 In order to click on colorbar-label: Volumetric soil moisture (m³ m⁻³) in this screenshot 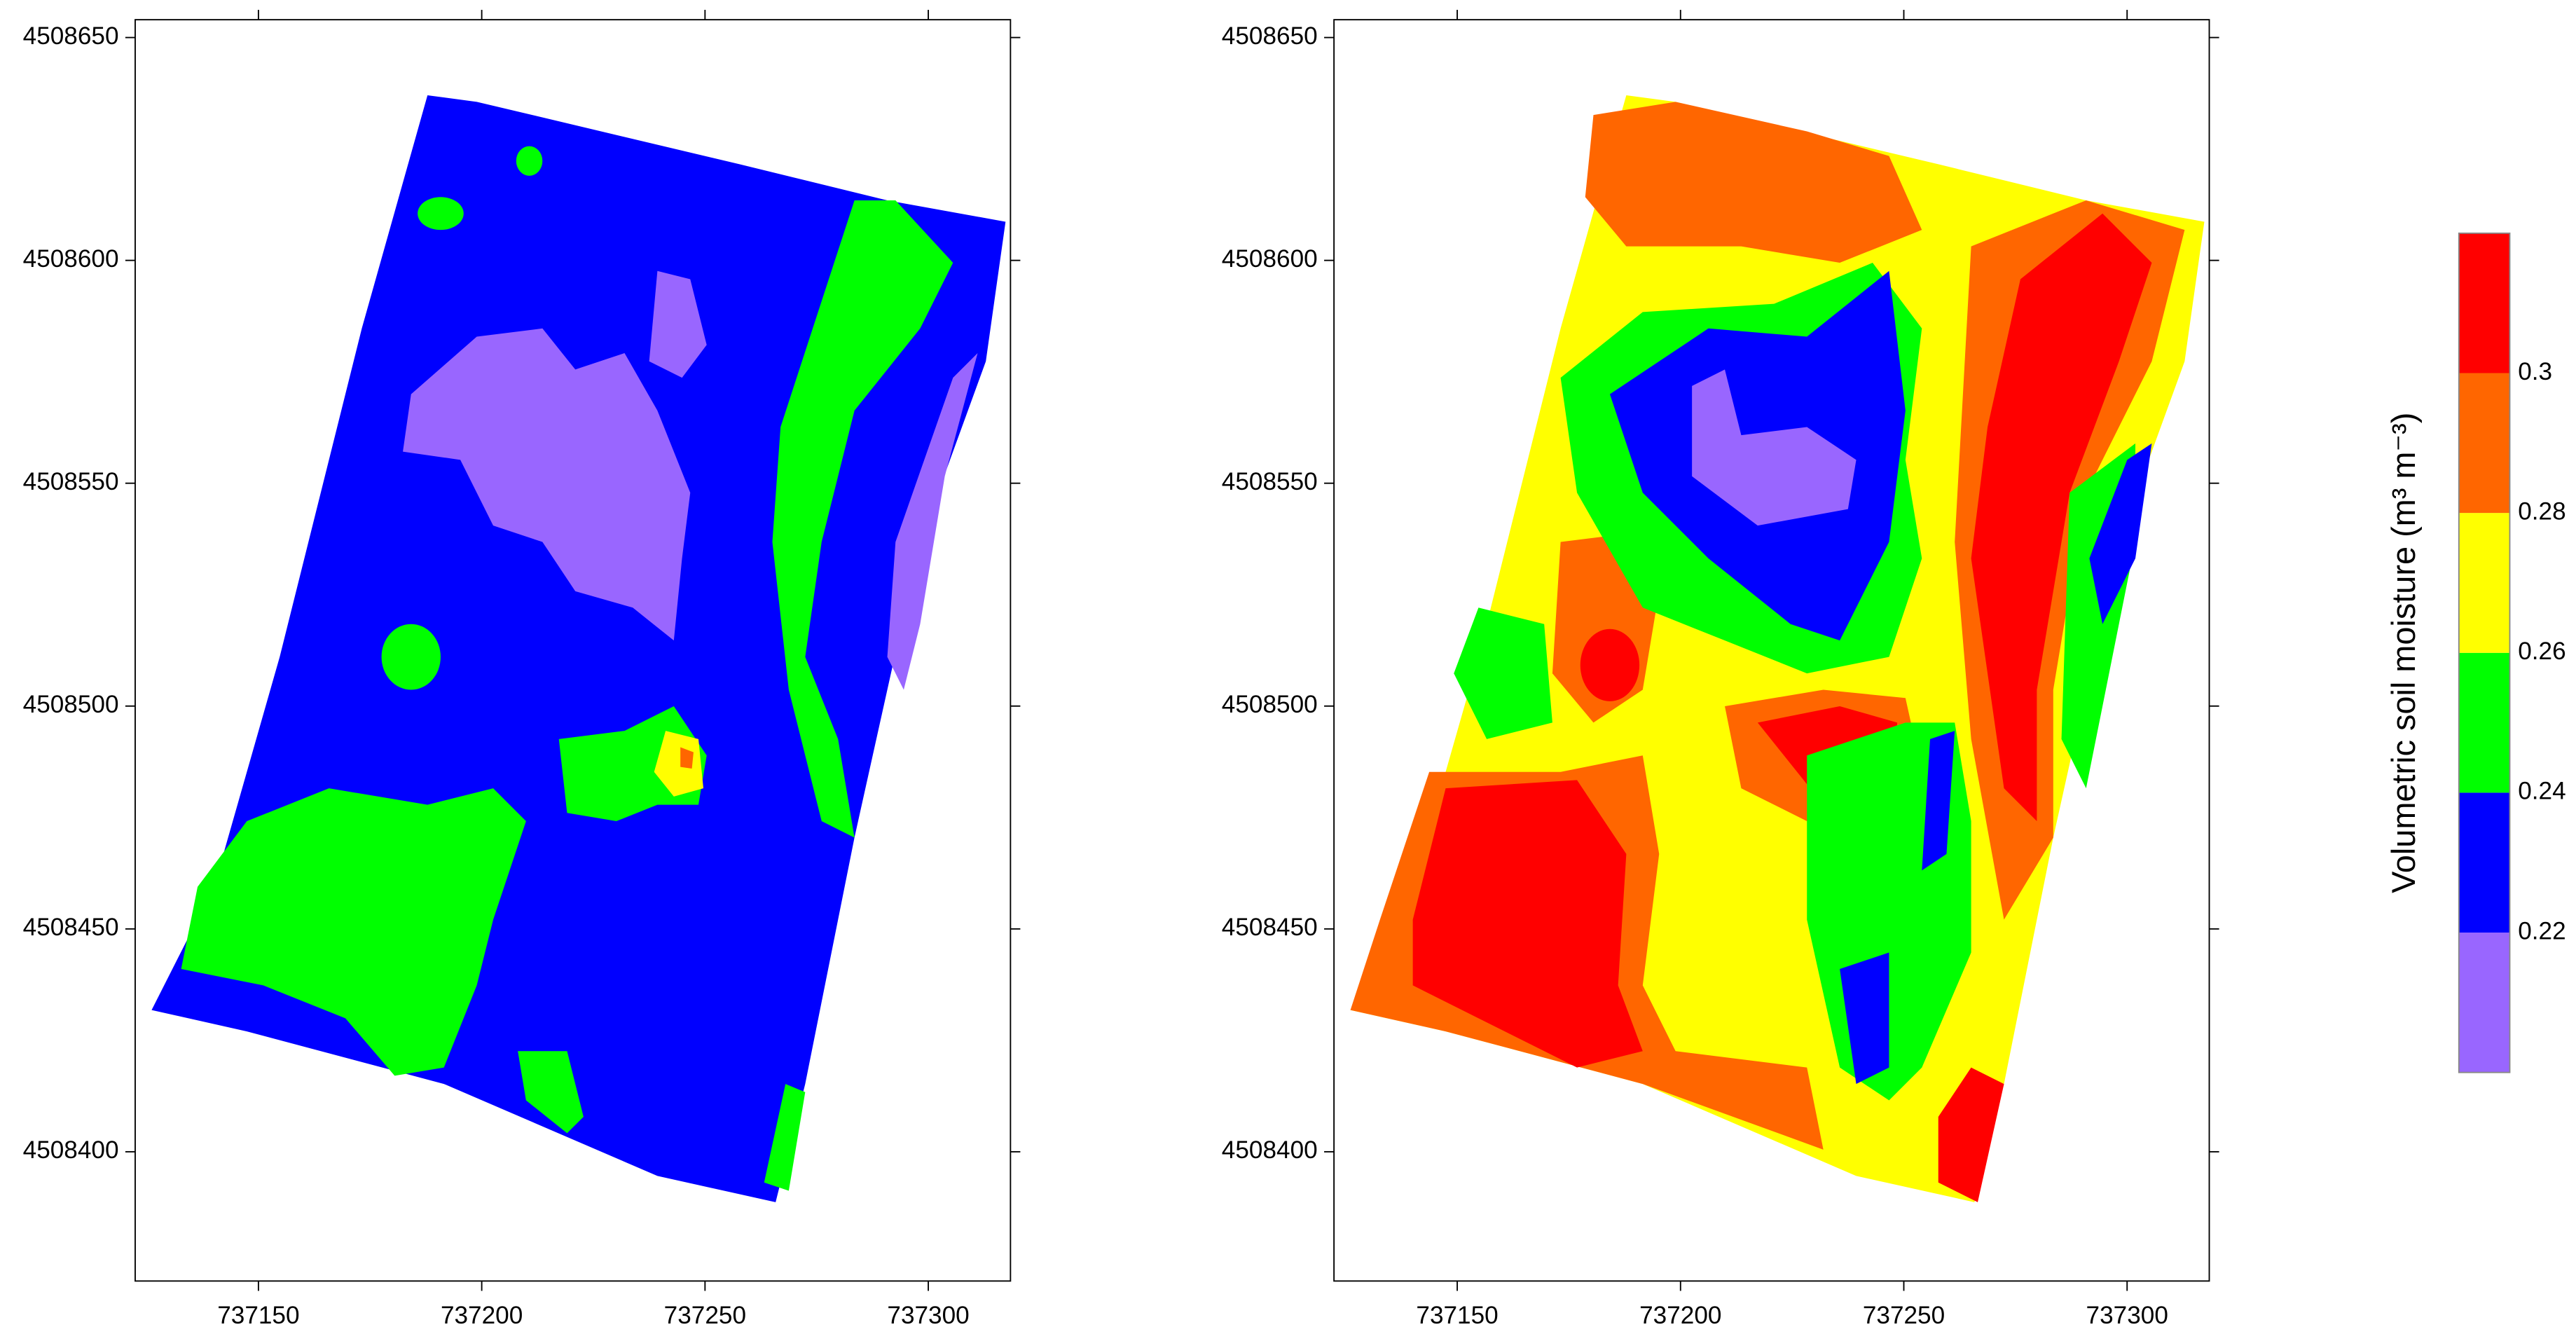, I will do `click(2403, 653)`.